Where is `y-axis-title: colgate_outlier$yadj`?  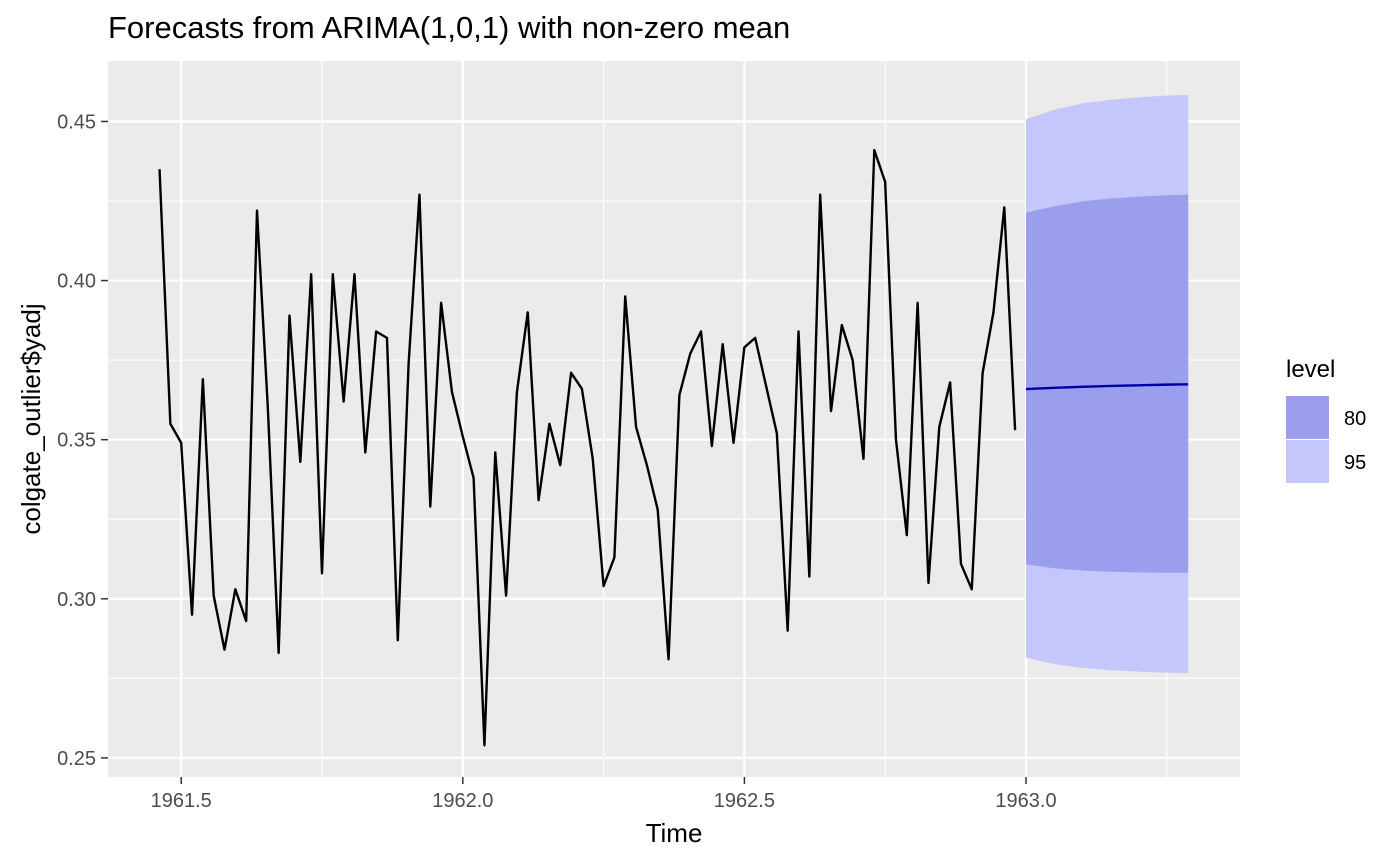
y-axis-title: colgate_outlier$yadj is located at coordinates (31, 418).